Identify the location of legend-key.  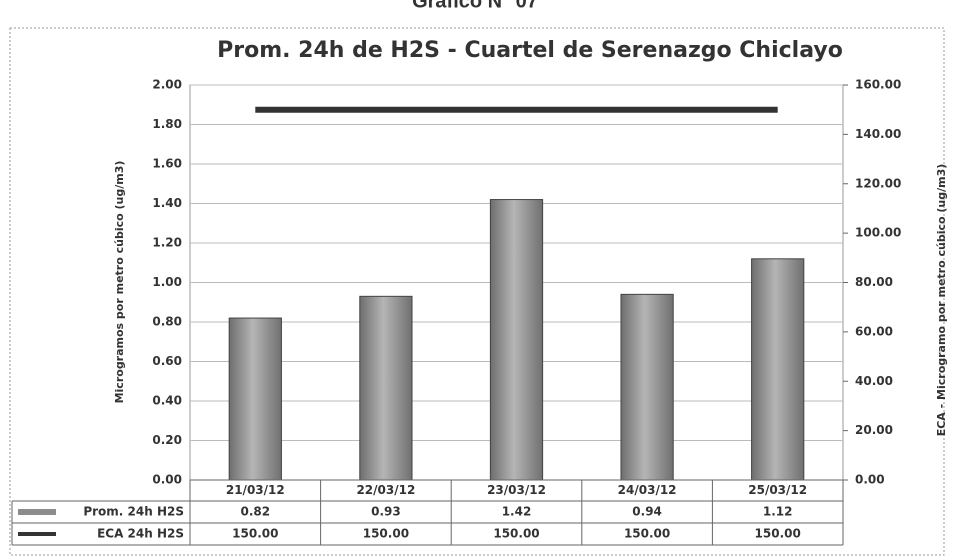
(37, 512).